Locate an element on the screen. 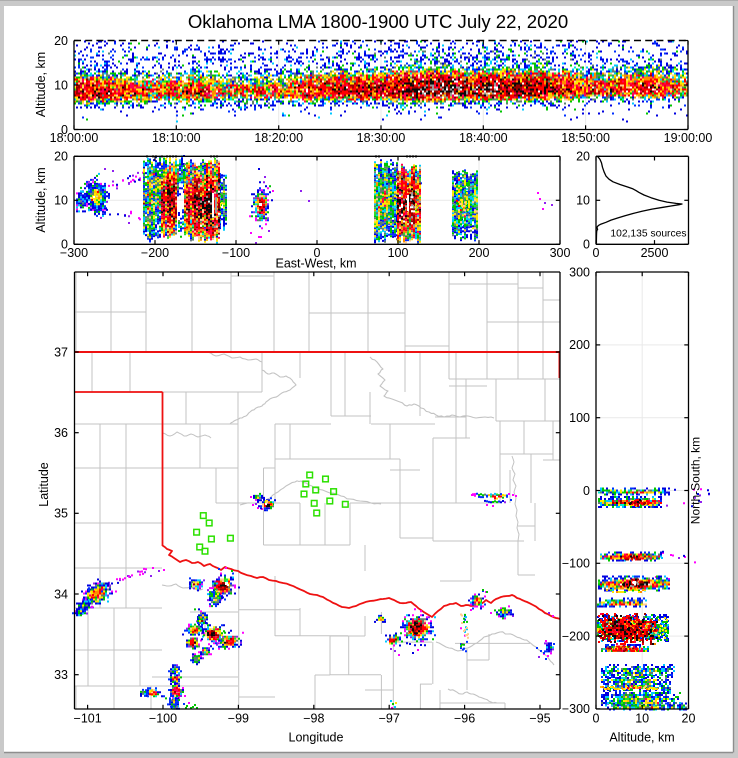  svg-text: −99 is located at coordinates (238, 719).